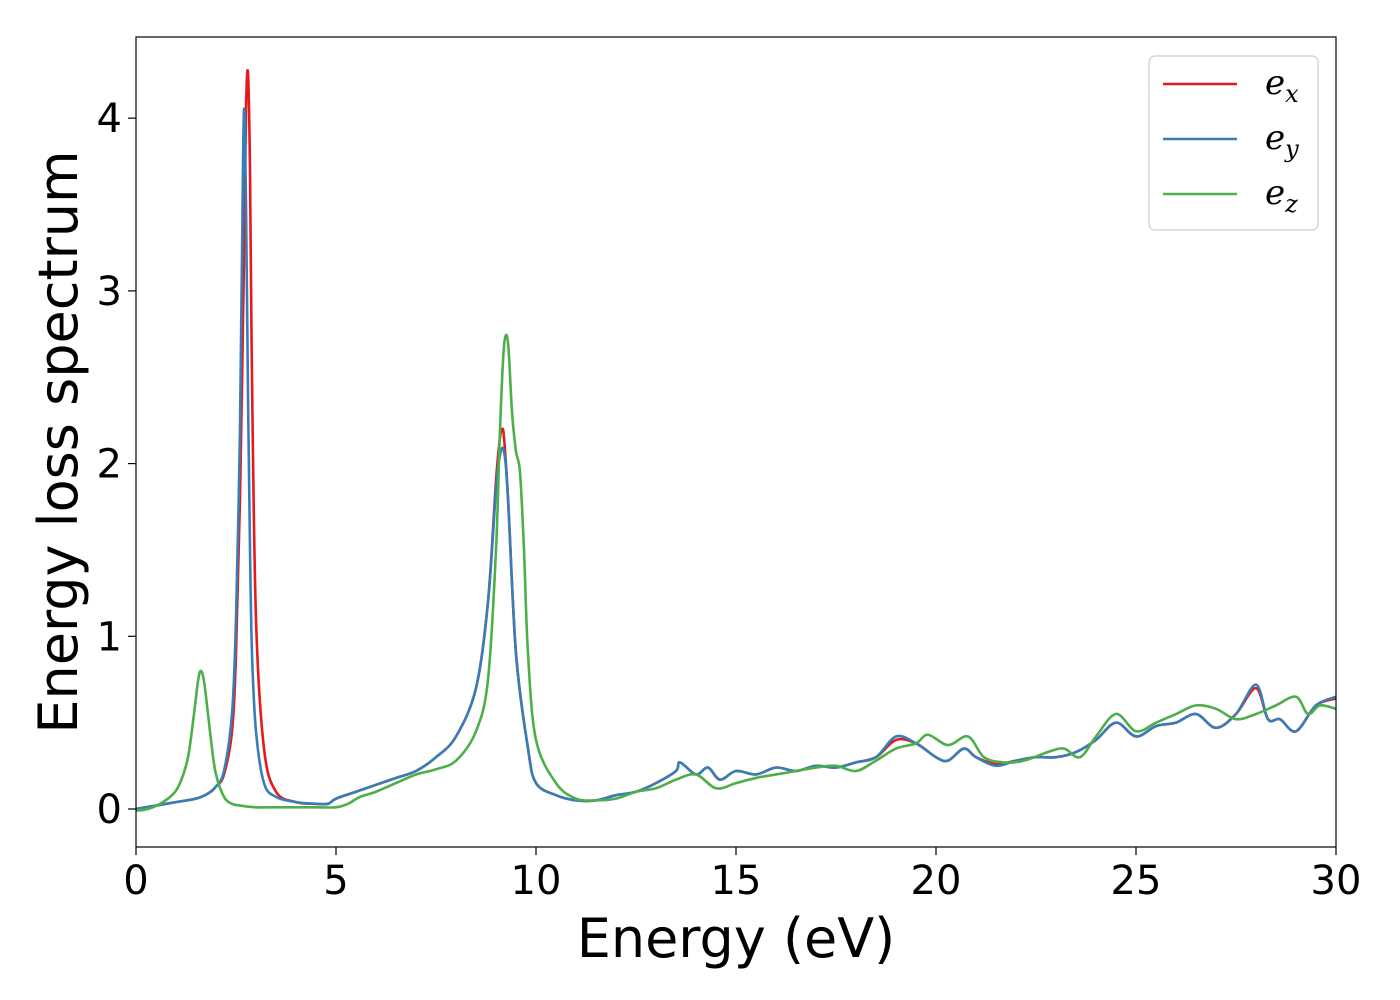 The image size is (1400, 1000). What do you see at coordinates (736, 881) in the screenshot?
I see `x-tick-label: 15` at bounding box center [736, 881].